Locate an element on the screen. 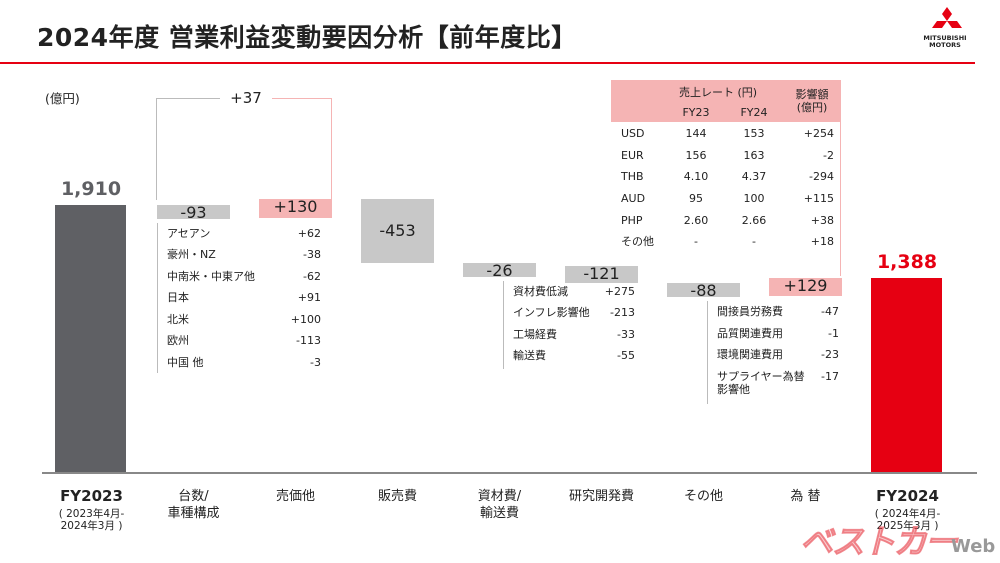 The height and width of the screenshot is (563, 1000). bar-label-step-1: -93 is located at coordinates (193, 212).